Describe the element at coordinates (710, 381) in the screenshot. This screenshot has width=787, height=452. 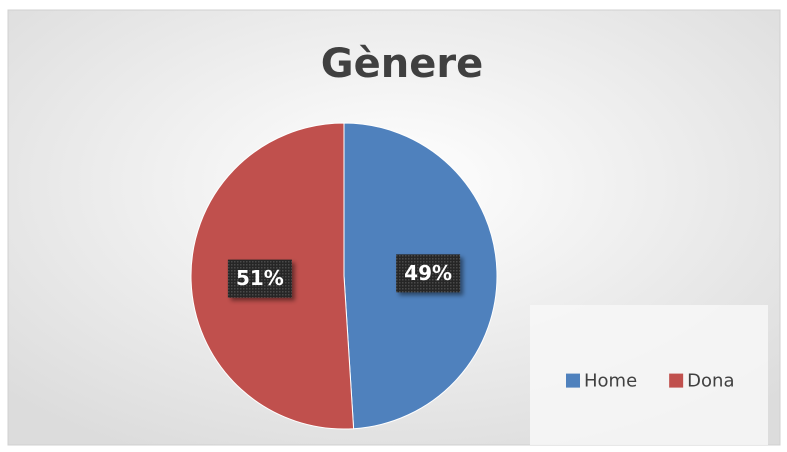
I see `legend-label: Dona` at that location.